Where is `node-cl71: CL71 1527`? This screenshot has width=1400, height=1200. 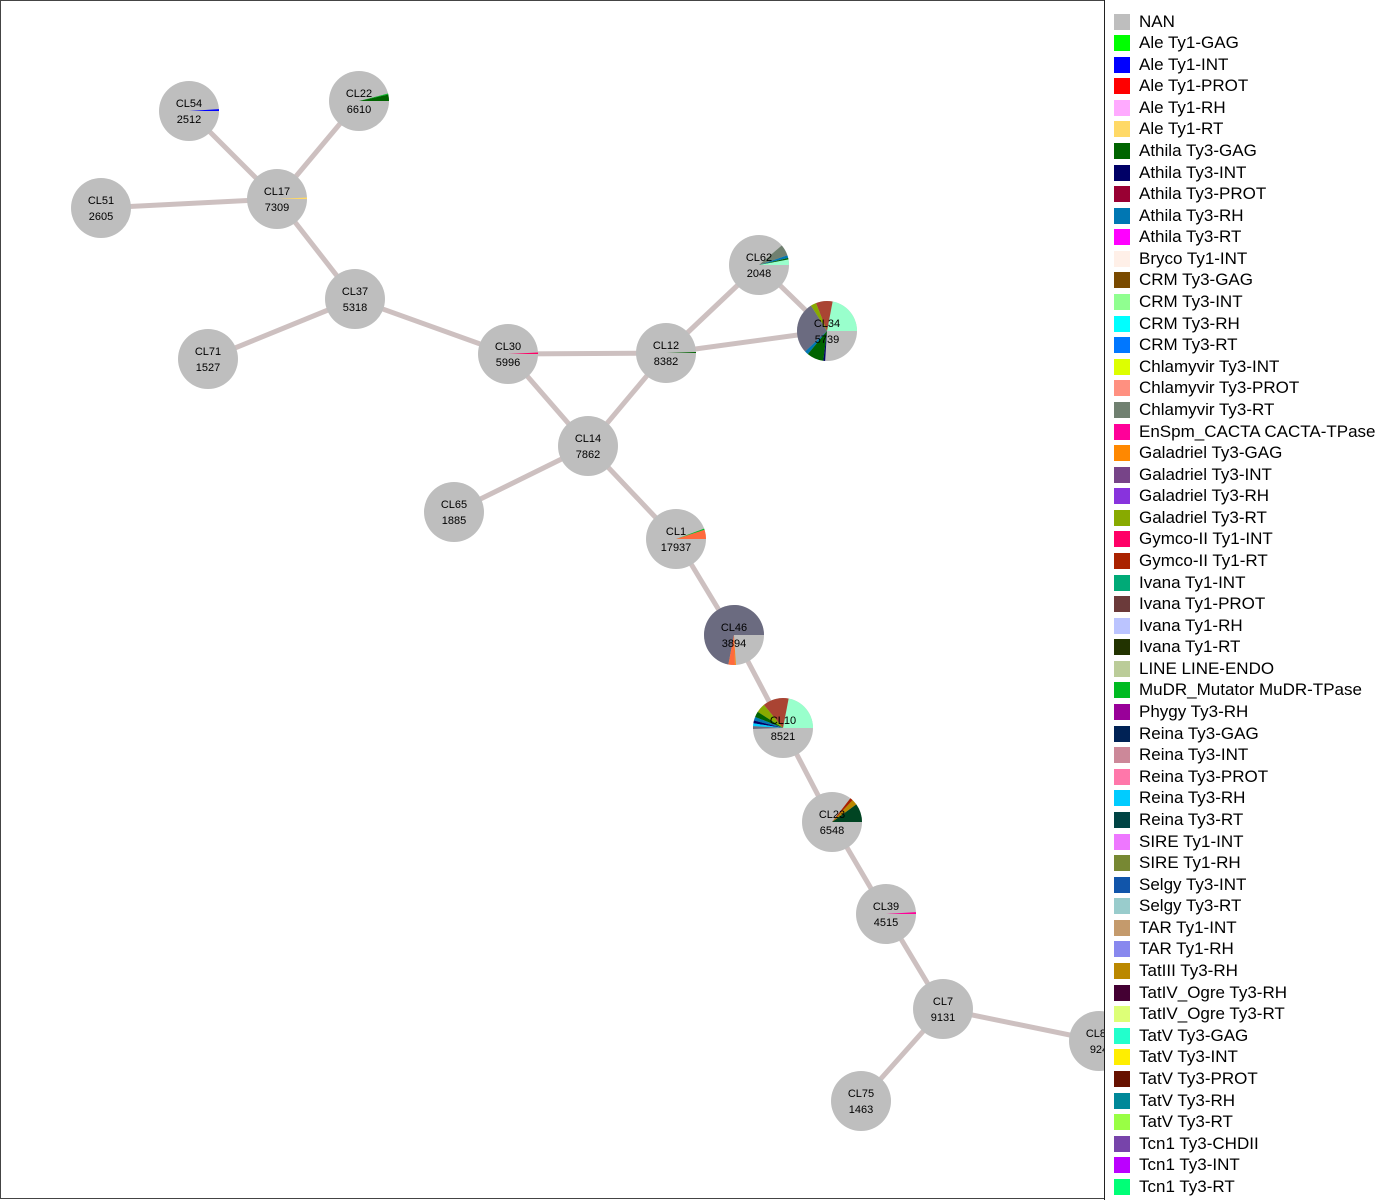 node-cl71: CL71 1527 is located at coordinates (208, 359).